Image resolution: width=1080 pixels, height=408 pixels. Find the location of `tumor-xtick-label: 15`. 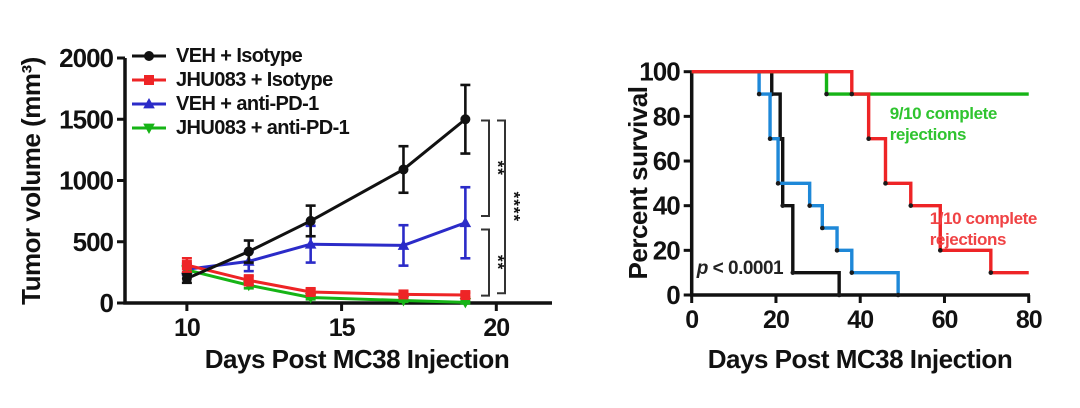

tumor-xtick-label: 15 is located at coordinates (342, 328).